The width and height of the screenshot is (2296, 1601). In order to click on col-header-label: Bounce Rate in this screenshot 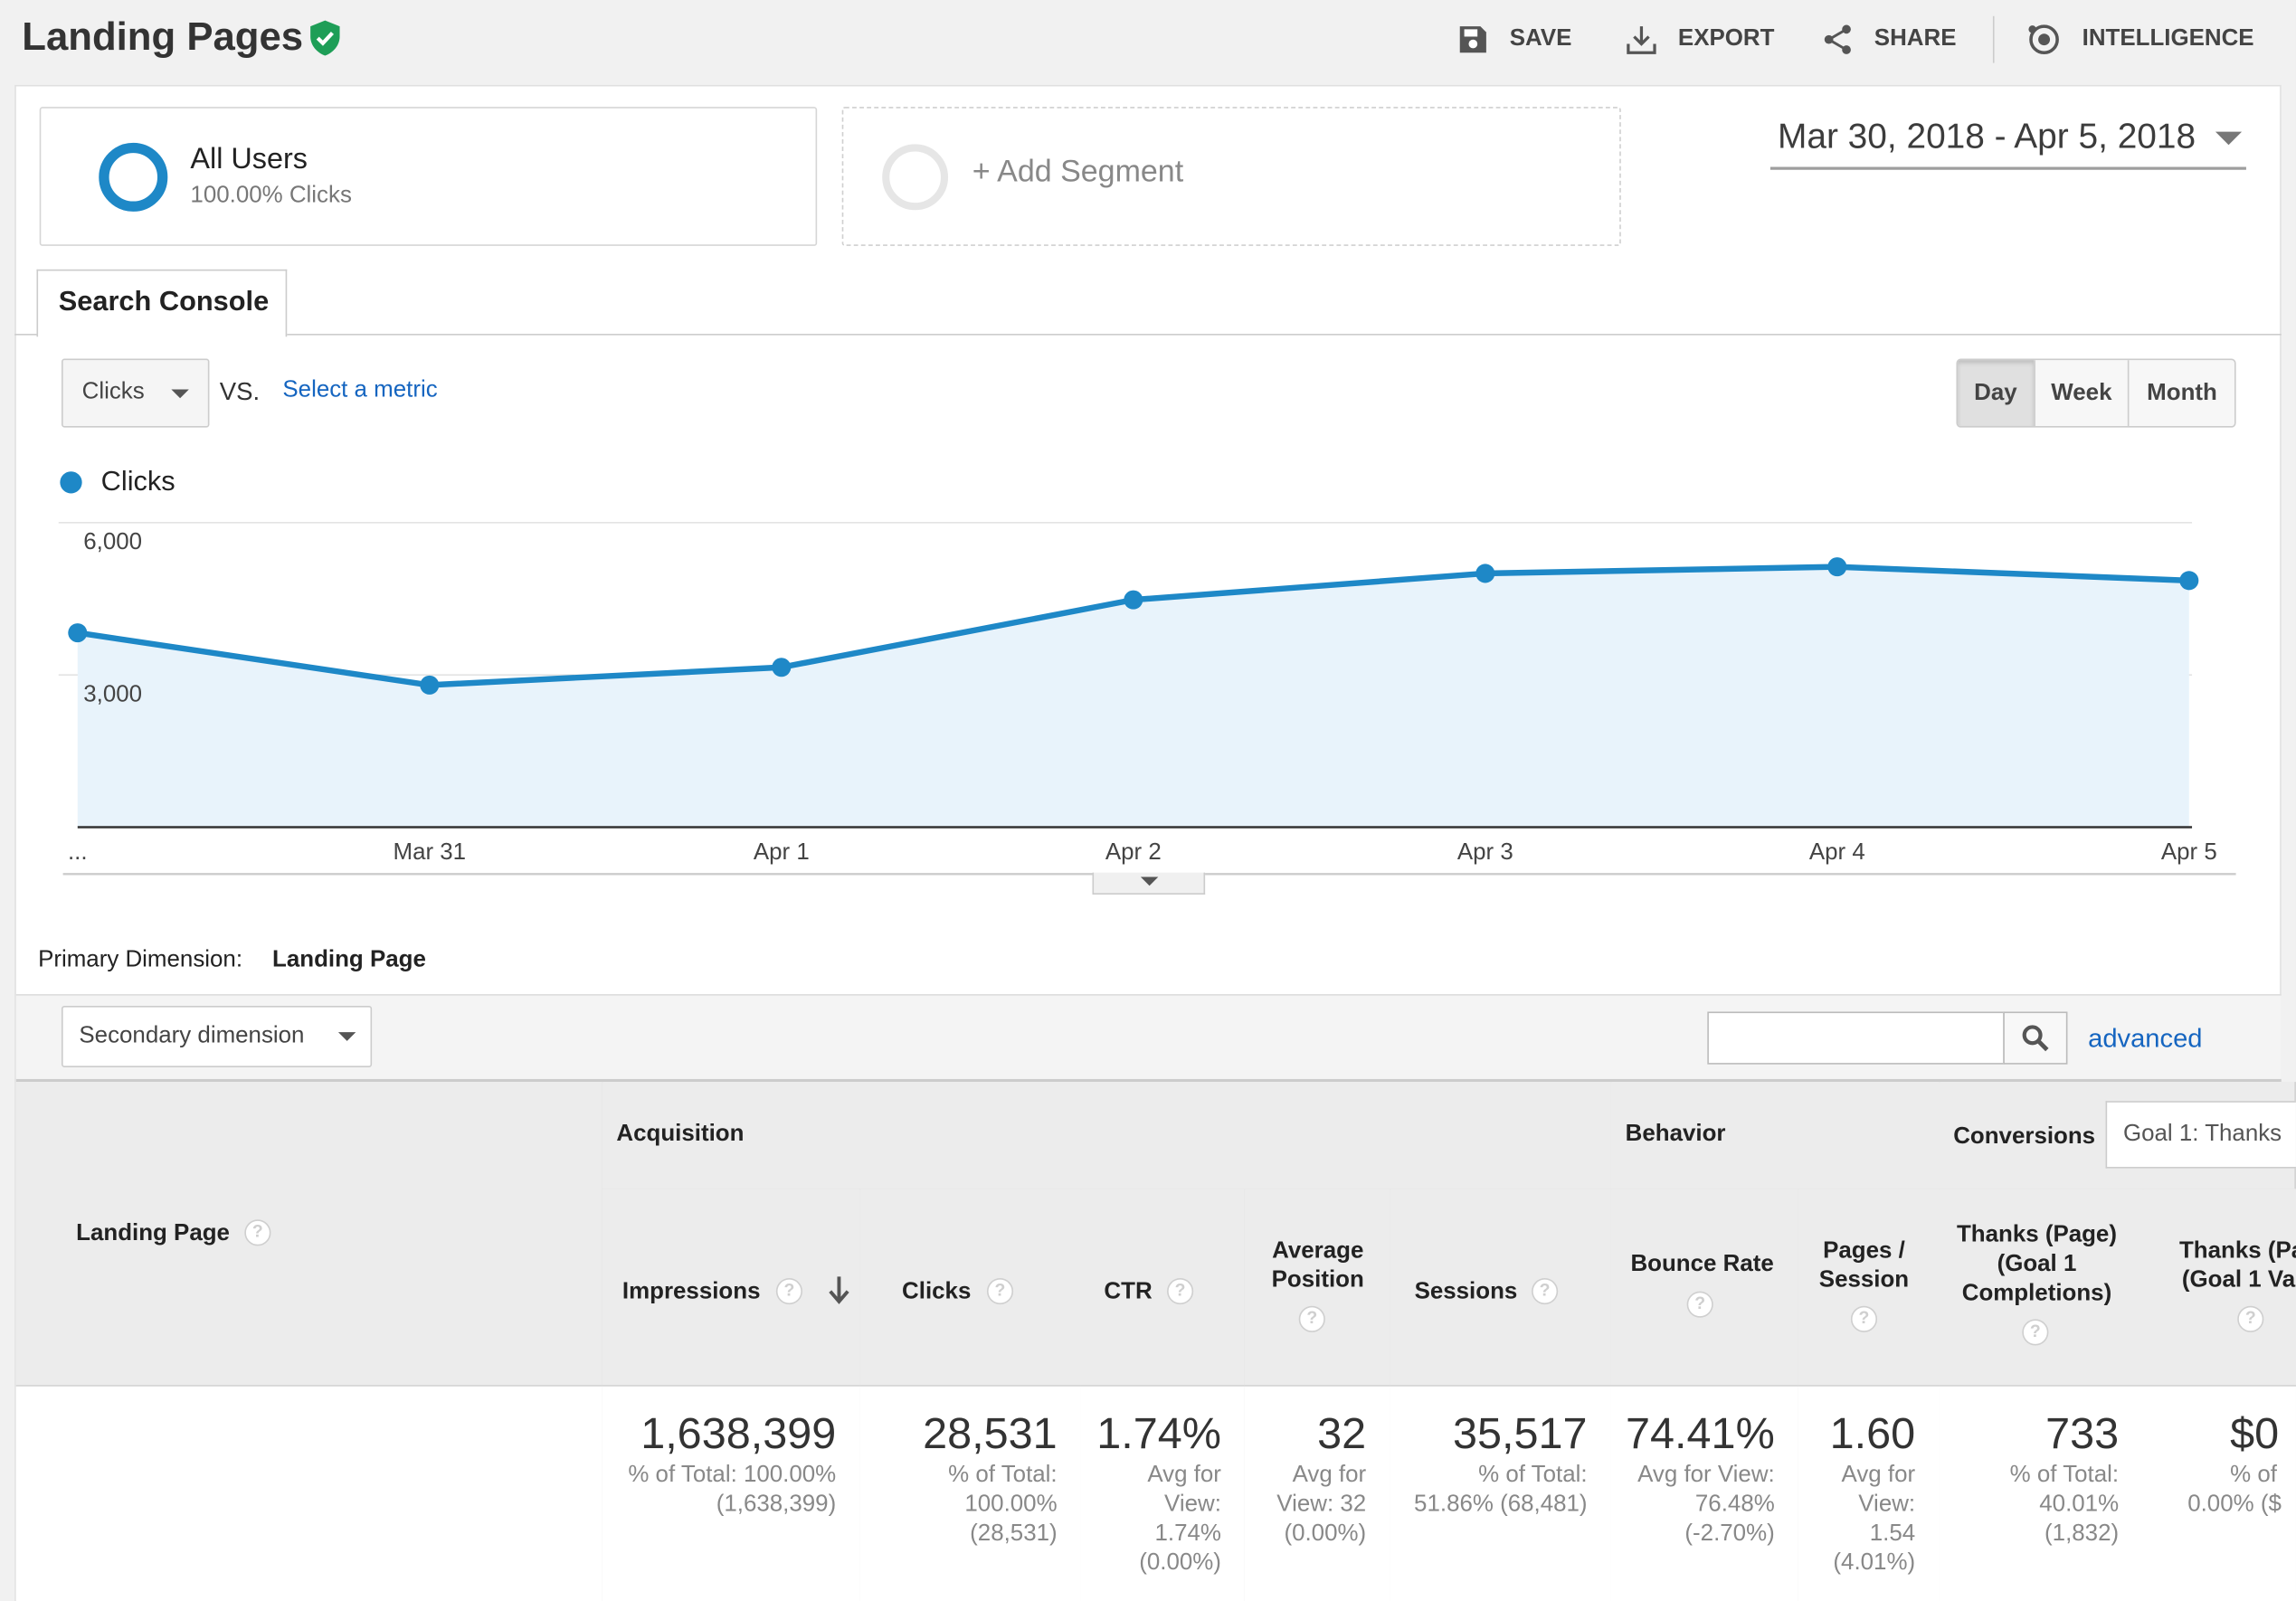, I will do `click(1702, 1264)`.